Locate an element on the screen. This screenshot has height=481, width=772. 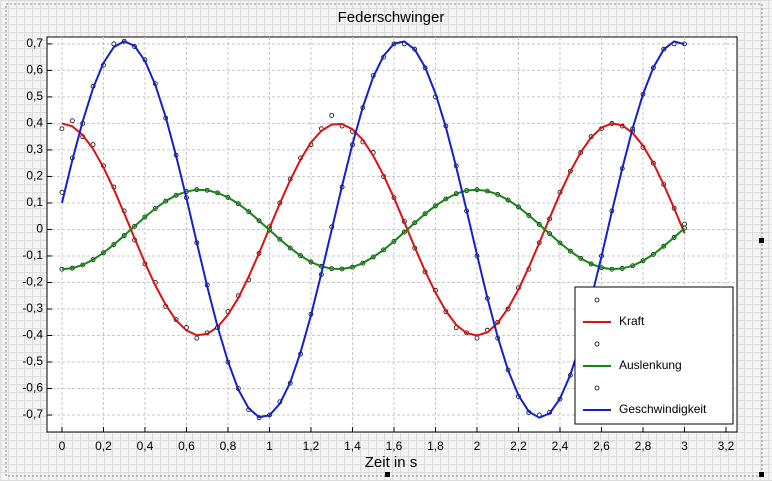
y-tick-label: 0,6 is located at coordinates (34, 70).